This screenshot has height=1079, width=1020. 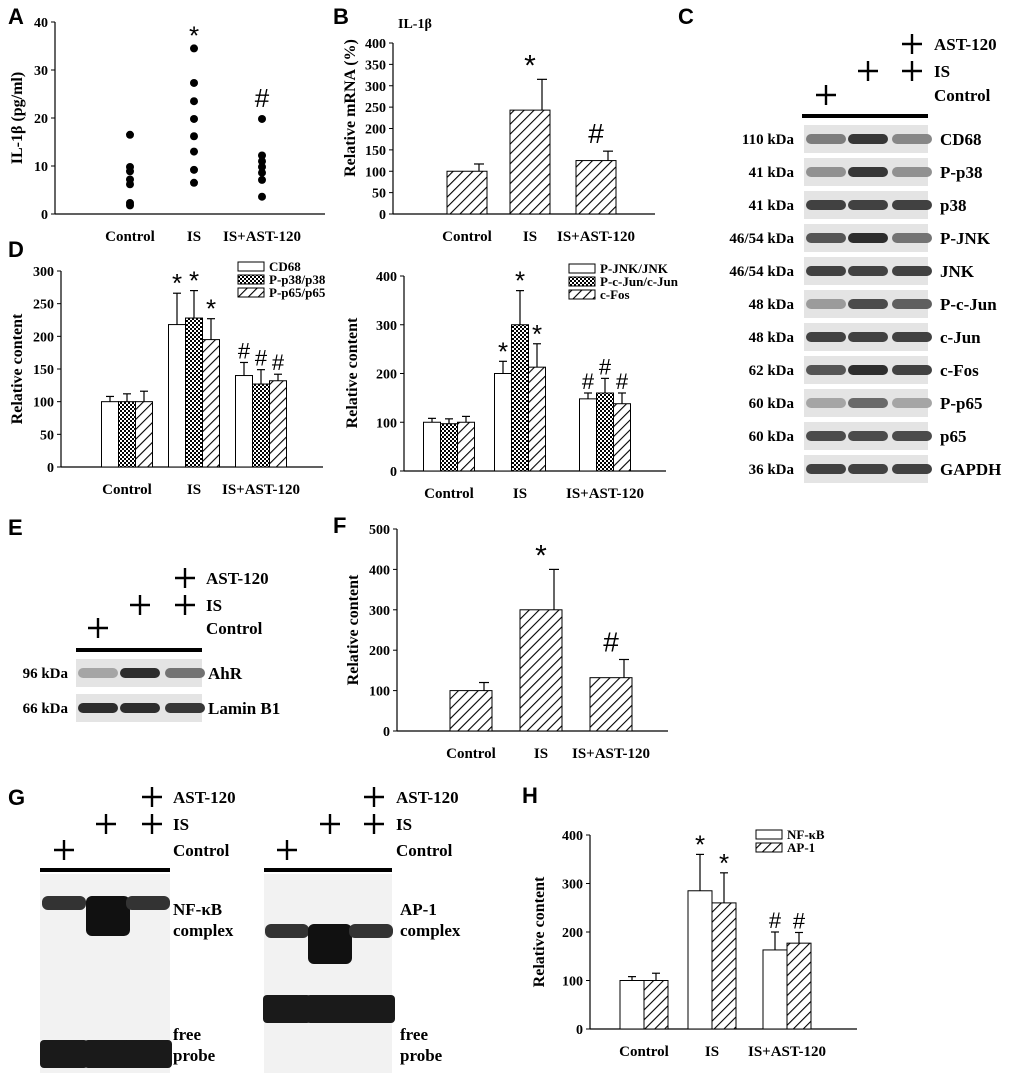 What do you see at coordinates (41, 167) in the screenshot?
I see `y-tick-label: 10` at bounding box center [41, 167].